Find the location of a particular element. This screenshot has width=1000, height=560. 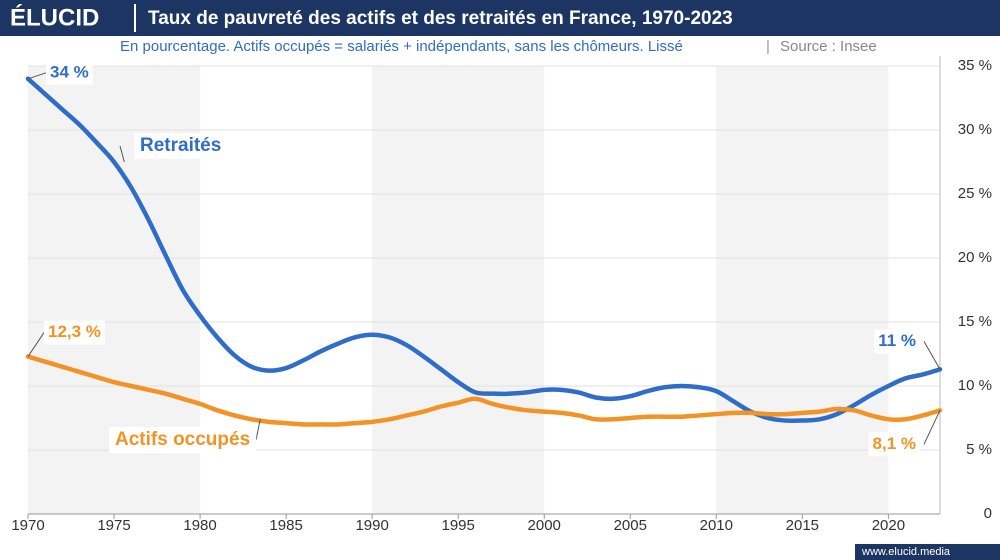

series-label: Actifs occupés is located at coordinates (182, 439).